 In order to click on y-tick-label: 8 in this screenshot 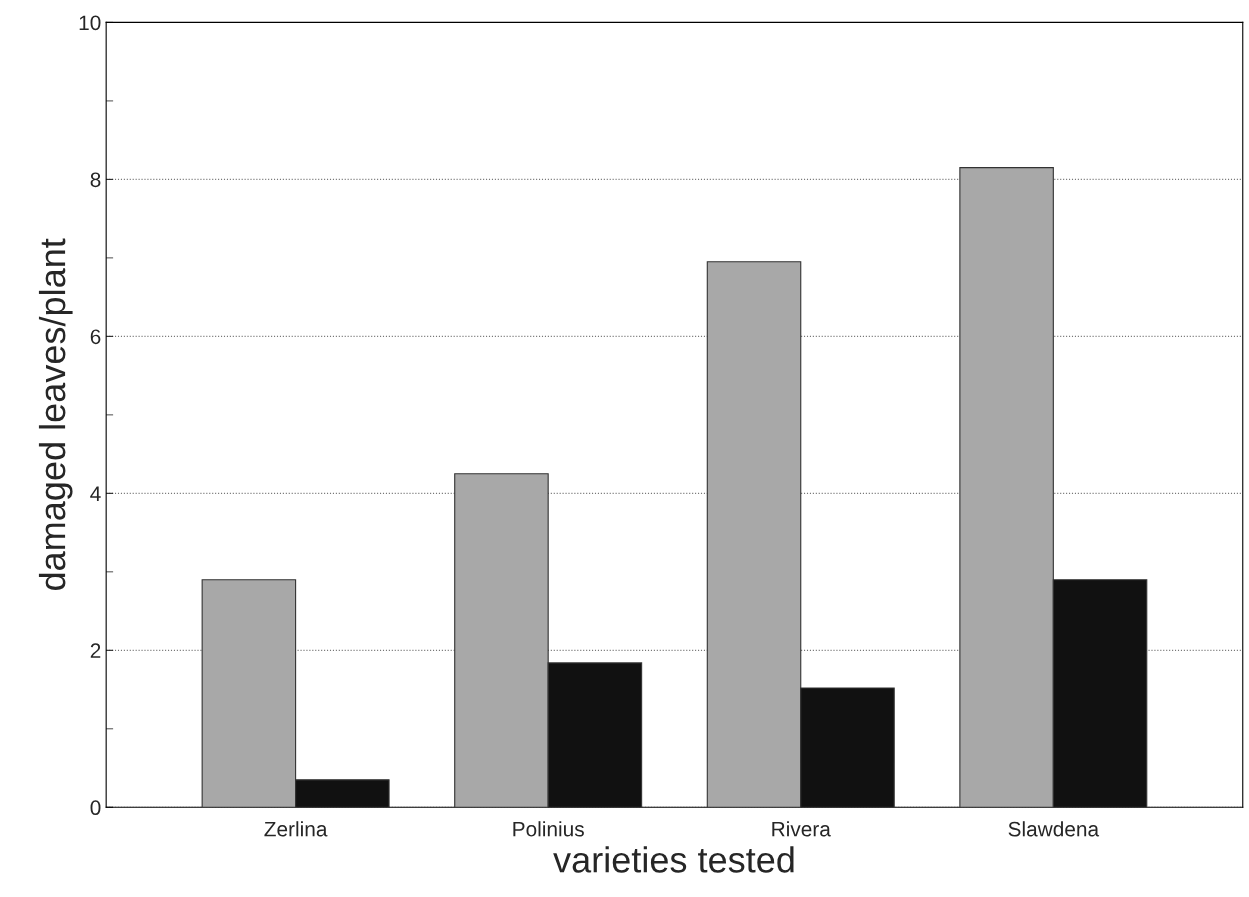, I will do `click(95, 180)`.